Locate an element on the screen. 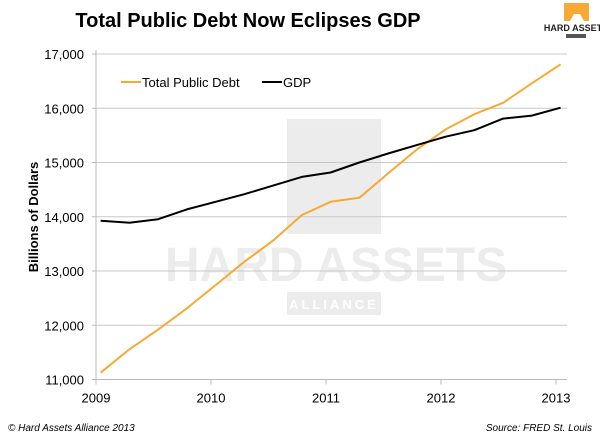 The image size is (600, 435). watermark-subtext: ALLIANCE is located at coordinates (334, 304).